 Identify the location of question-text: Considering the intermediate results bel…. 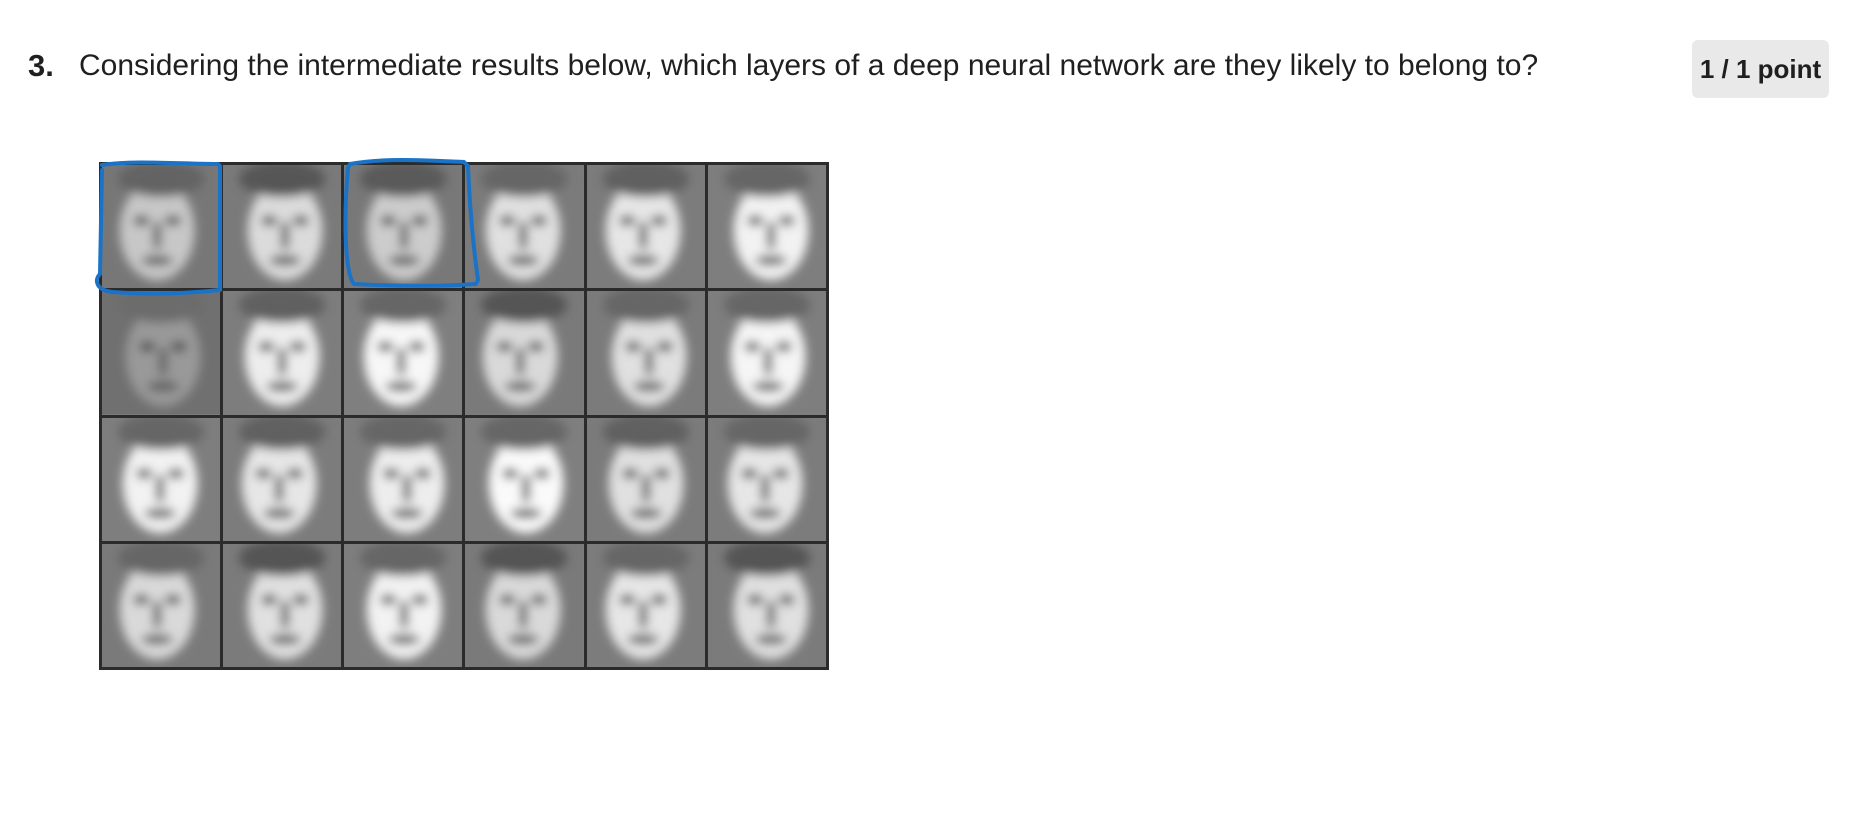
(809, 65).